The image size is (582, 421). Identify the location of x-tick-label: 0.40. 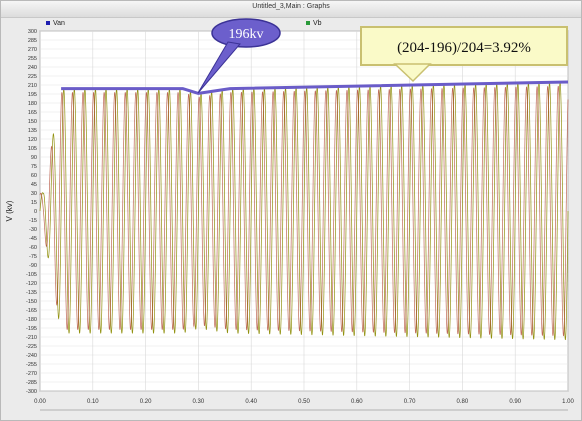
(251, 402).